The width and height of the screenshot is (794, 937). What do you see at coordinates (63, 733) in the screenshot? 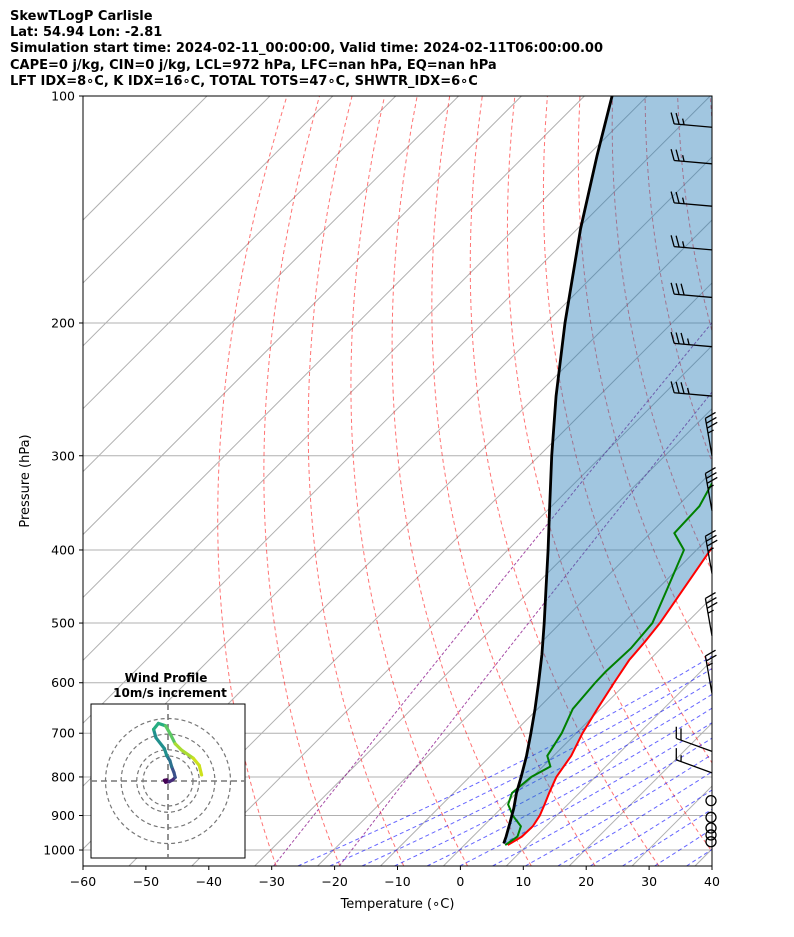
I see `y-tick-label: 700` at bounding box center [63, 733].